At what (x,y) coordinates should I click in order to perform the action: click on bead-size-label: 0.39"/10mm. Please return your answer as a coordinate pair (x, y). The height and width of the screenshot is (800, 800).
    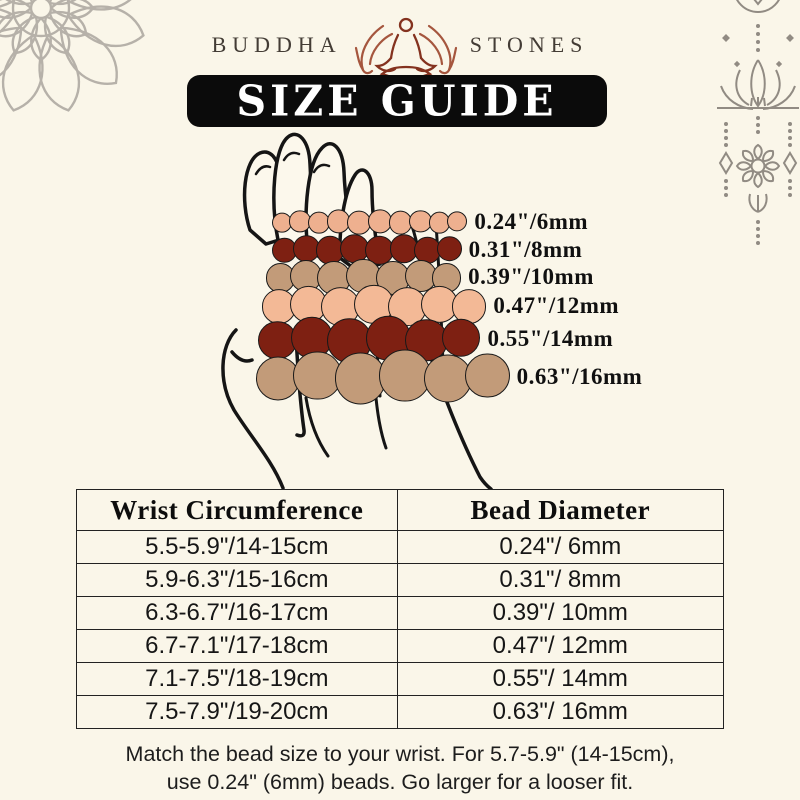
    Looking at the image, I should click on (531, 276).